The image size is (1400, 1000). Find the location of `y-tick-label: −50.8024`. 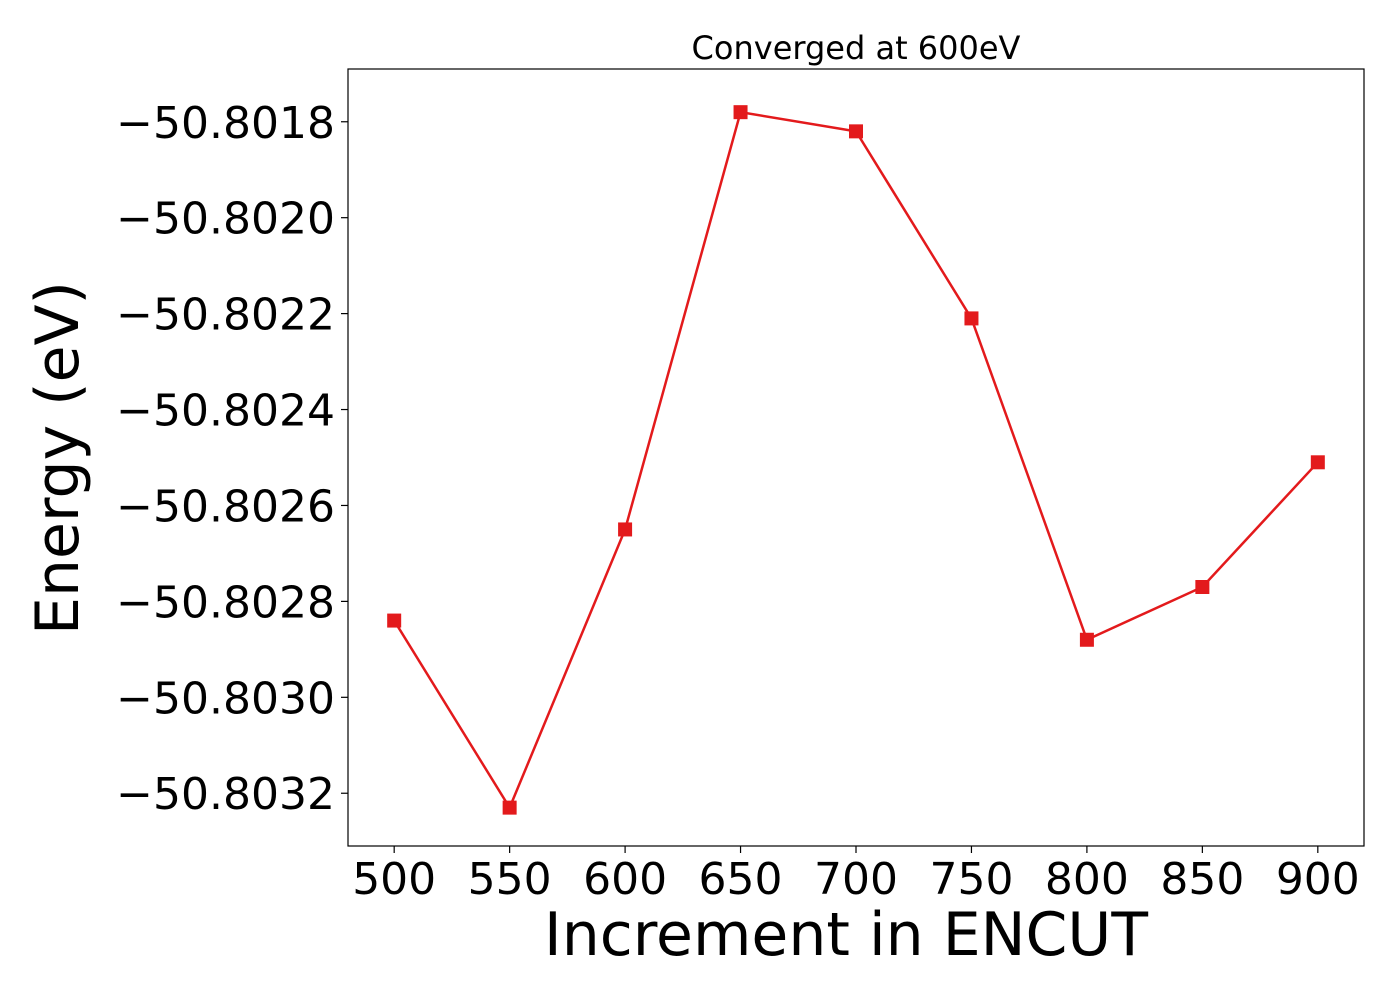

y-tick-label: −50.8024 is located at coordinates (225, 411).